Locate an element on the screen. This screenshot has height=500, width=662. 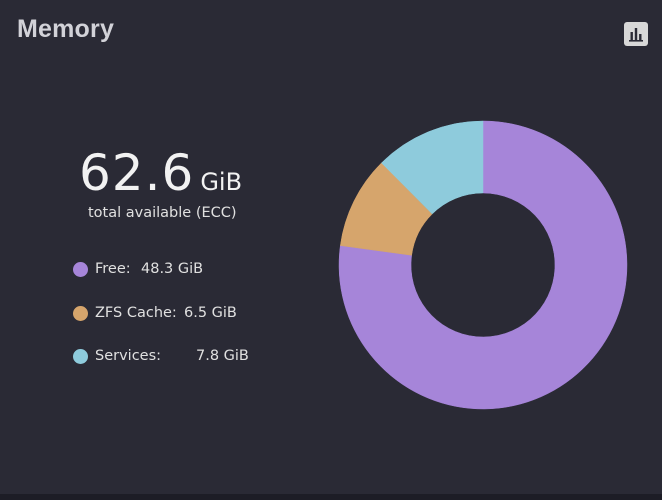
legend-label: Free: is located at coordinates (113, 269).